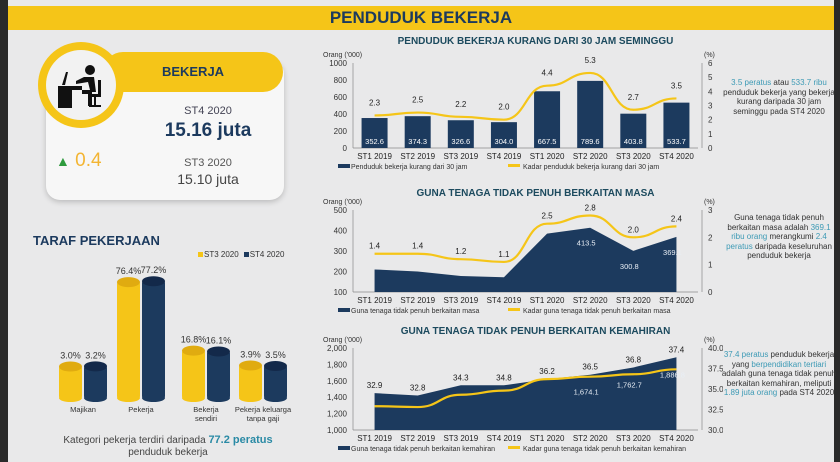  I want to click on highlight-text: berpendidikan tertiari, so click(789, 364).